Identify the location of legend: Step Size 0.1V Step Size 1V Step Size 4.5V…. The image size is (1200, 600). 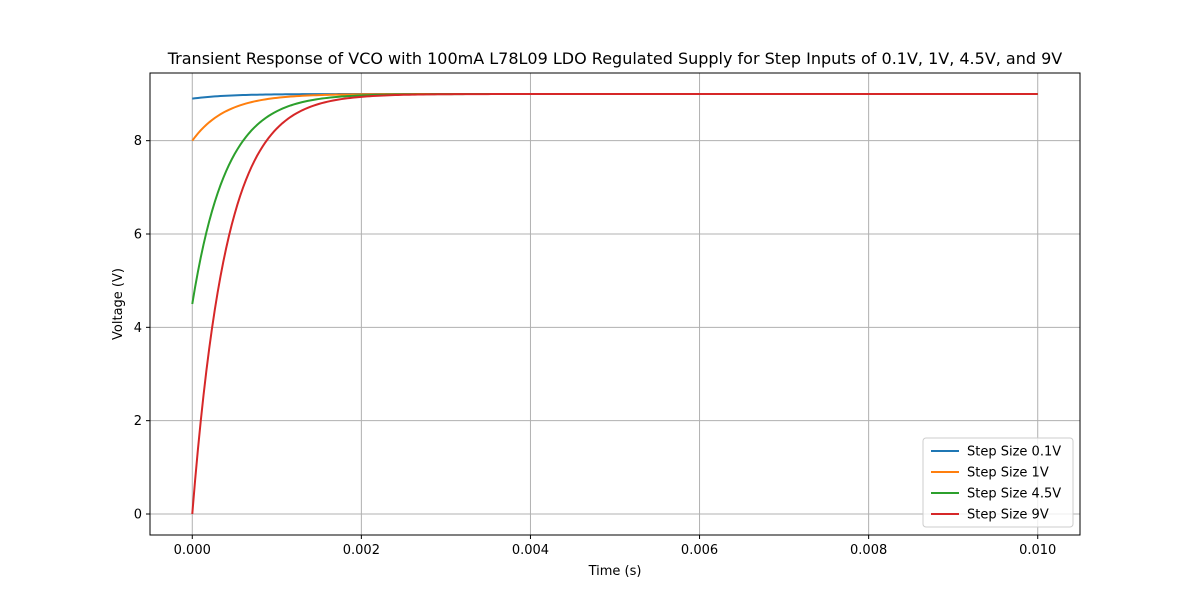
(998, 482).